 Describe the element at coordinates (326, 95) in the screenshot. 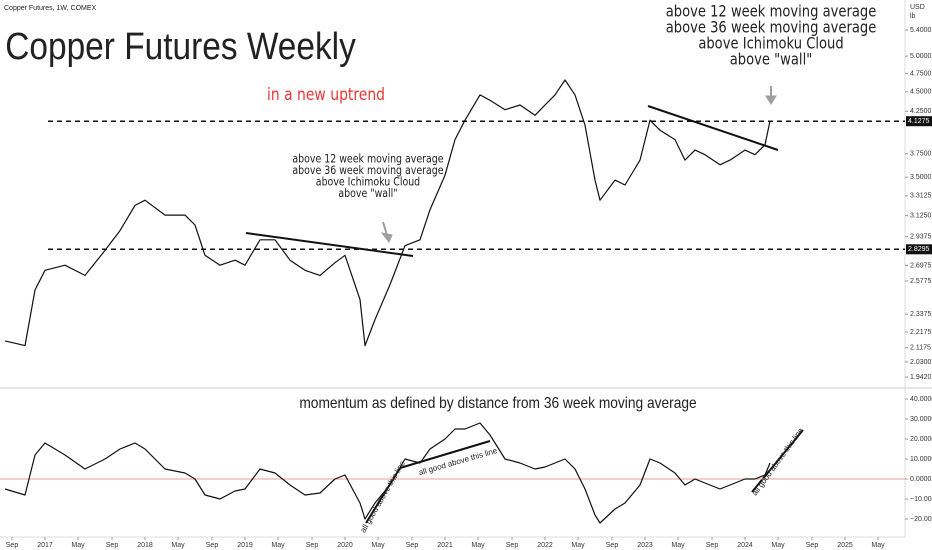

I see `annotation: in a new uptrend` at that location.